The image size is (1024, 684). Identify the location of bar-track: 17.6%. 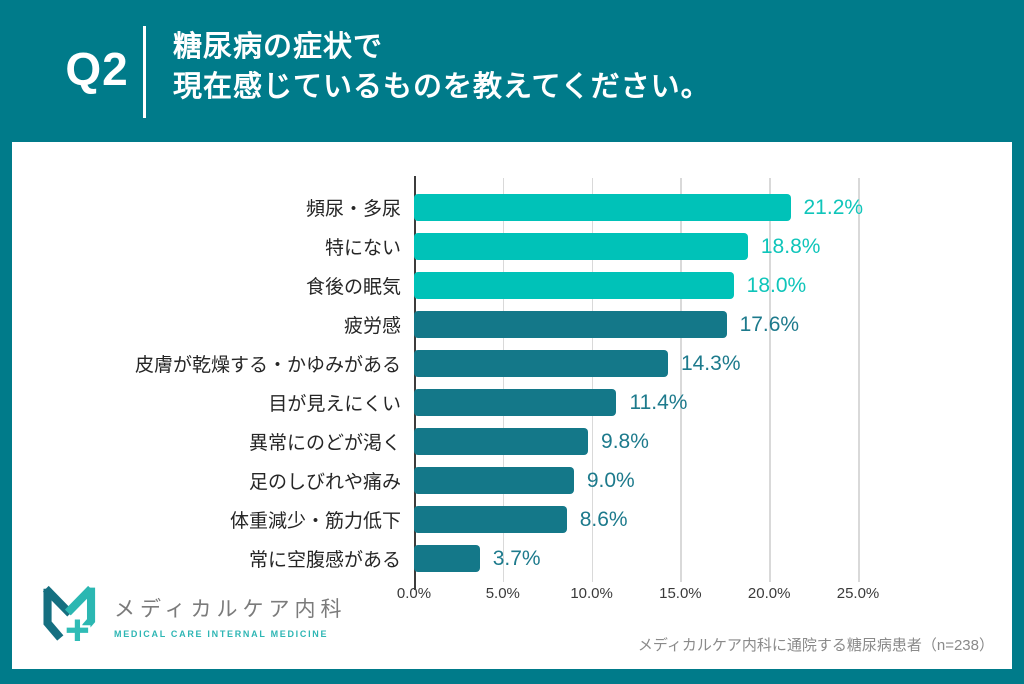
(713, 324).